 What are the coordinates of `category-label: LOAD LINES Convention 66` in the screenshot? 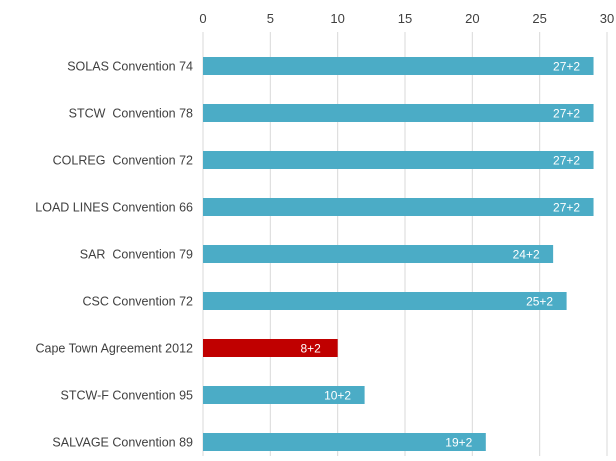 It's located at (114, 208).